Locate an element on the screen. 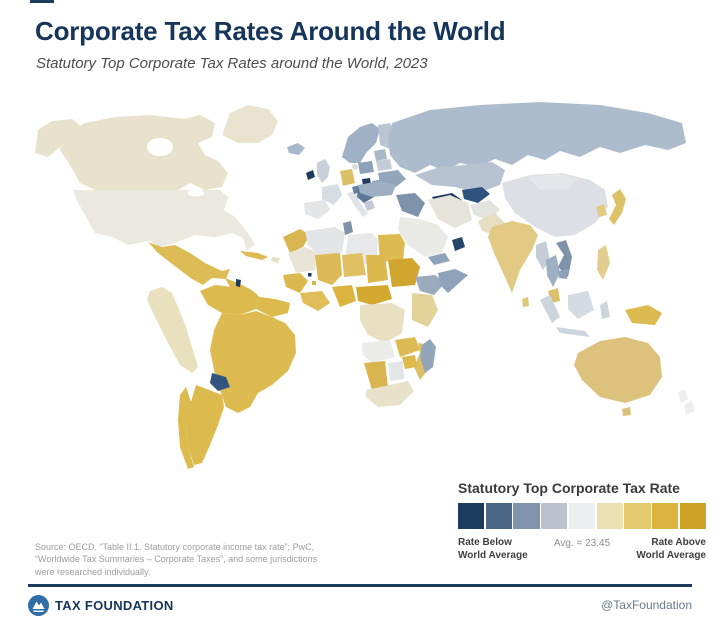 The image size is (720, 621). region-ethiopia is located at coordinates (430, 285).